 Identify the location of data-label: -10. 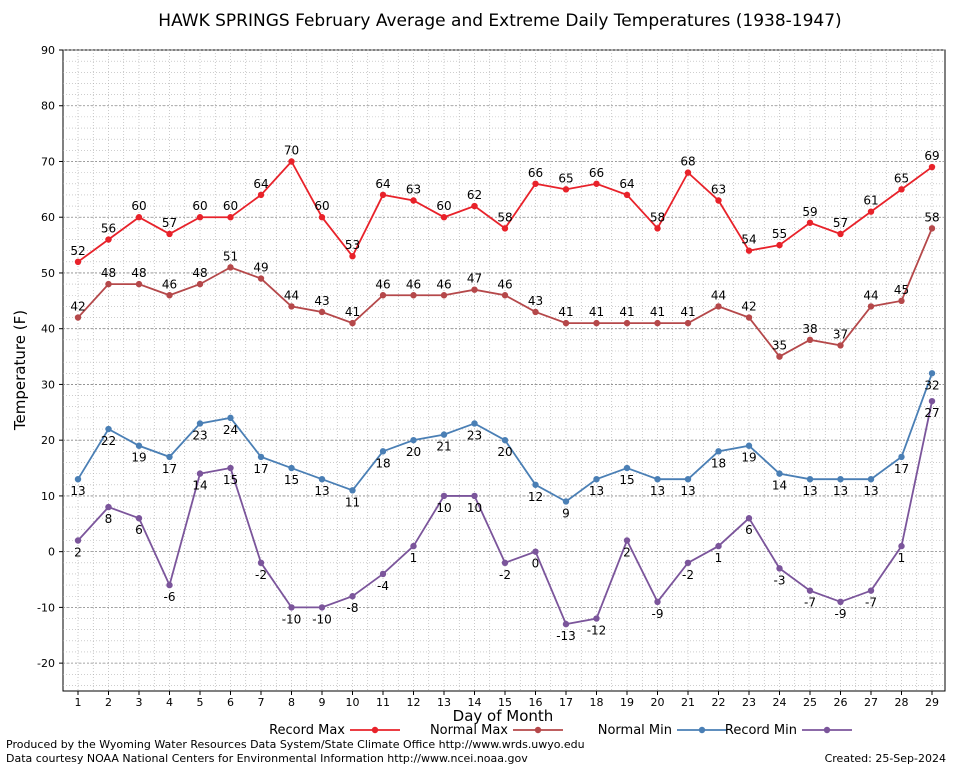
(322, 619).